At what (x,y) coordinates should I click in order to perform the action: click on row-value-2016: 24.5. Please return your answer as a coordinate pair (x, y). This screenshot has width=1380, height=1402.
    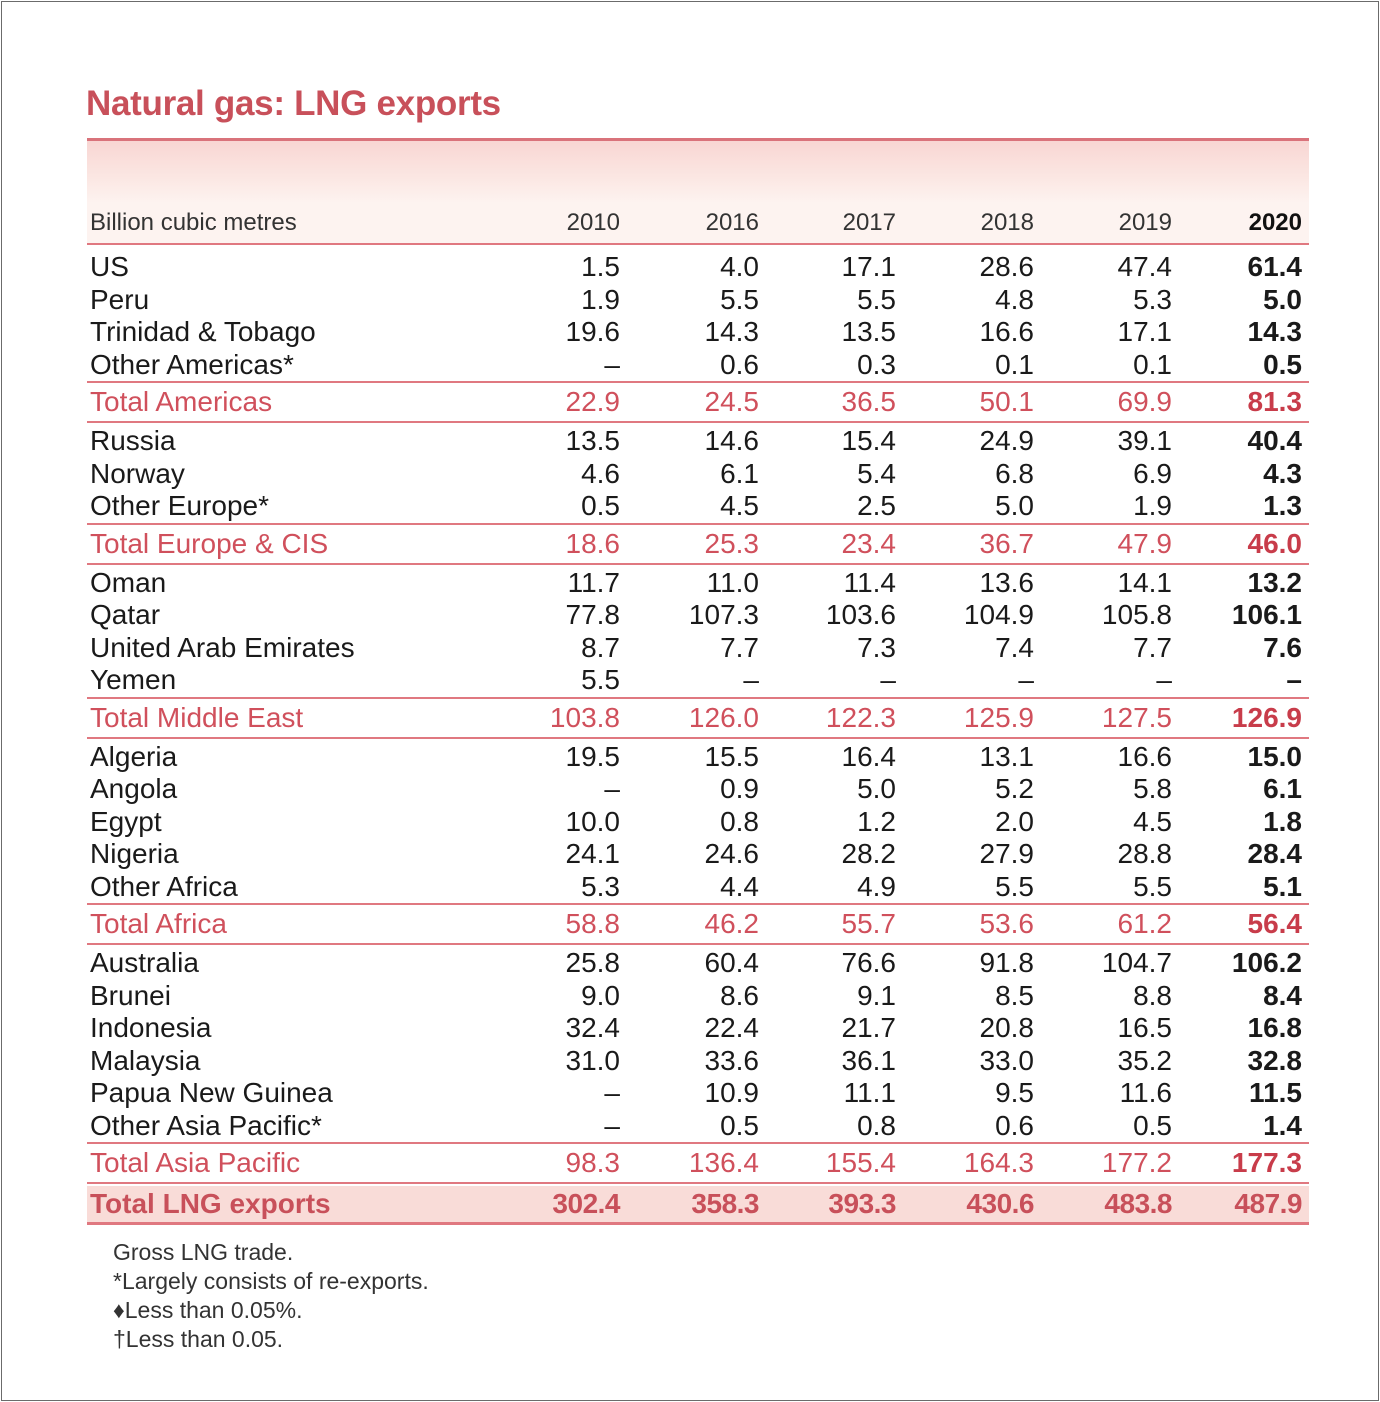
    Looking at the image, I should click on (732, 401).